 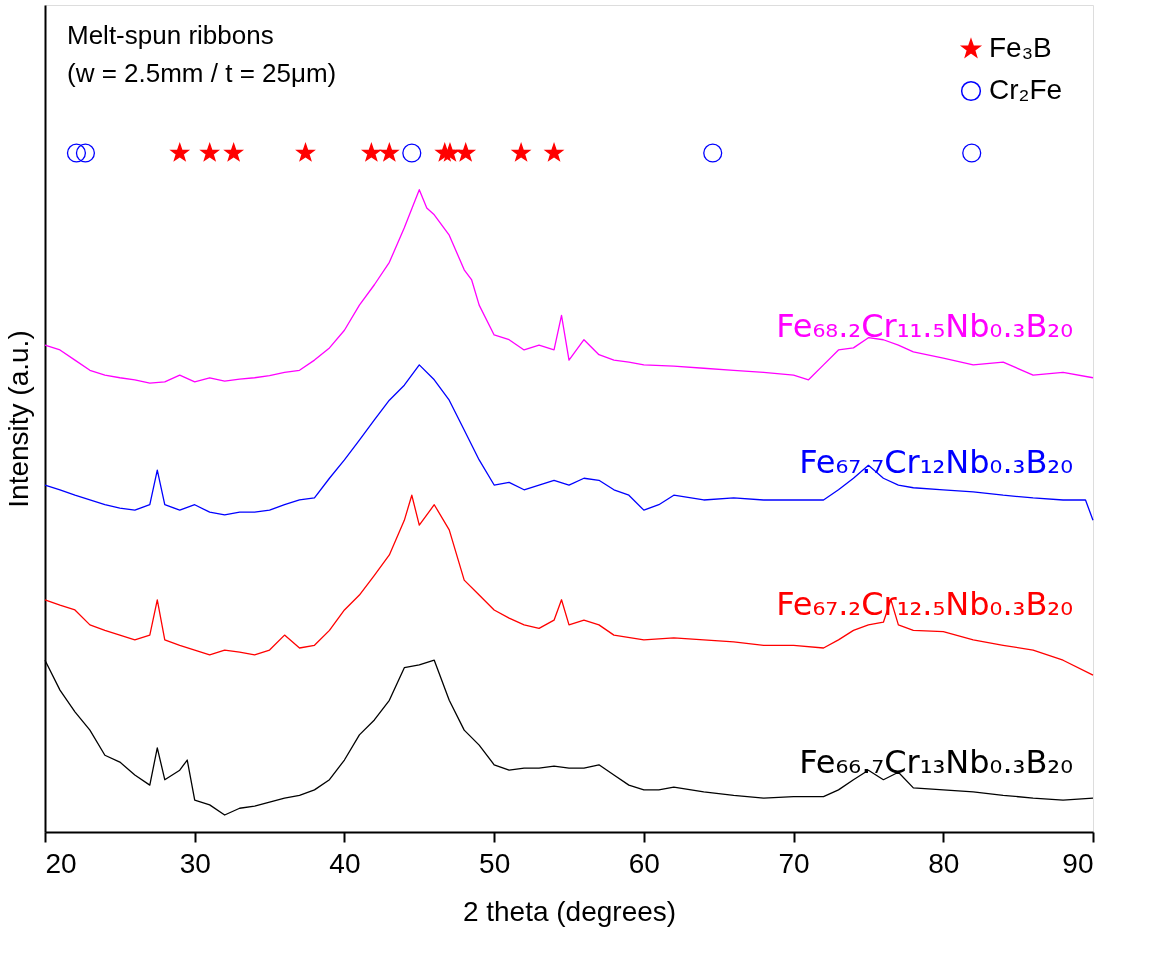 I want to click on text: Melt-spun ribbons, so click(x=170, y=35).